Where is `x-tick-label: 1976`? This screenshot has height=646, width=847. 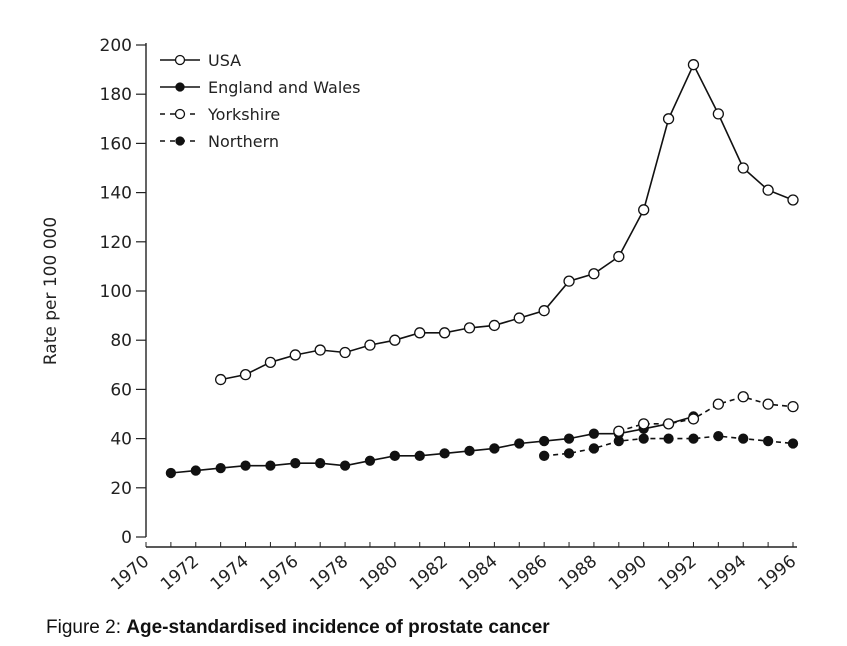
x-tick-label: 1976 is located at coordinates (280, 573).